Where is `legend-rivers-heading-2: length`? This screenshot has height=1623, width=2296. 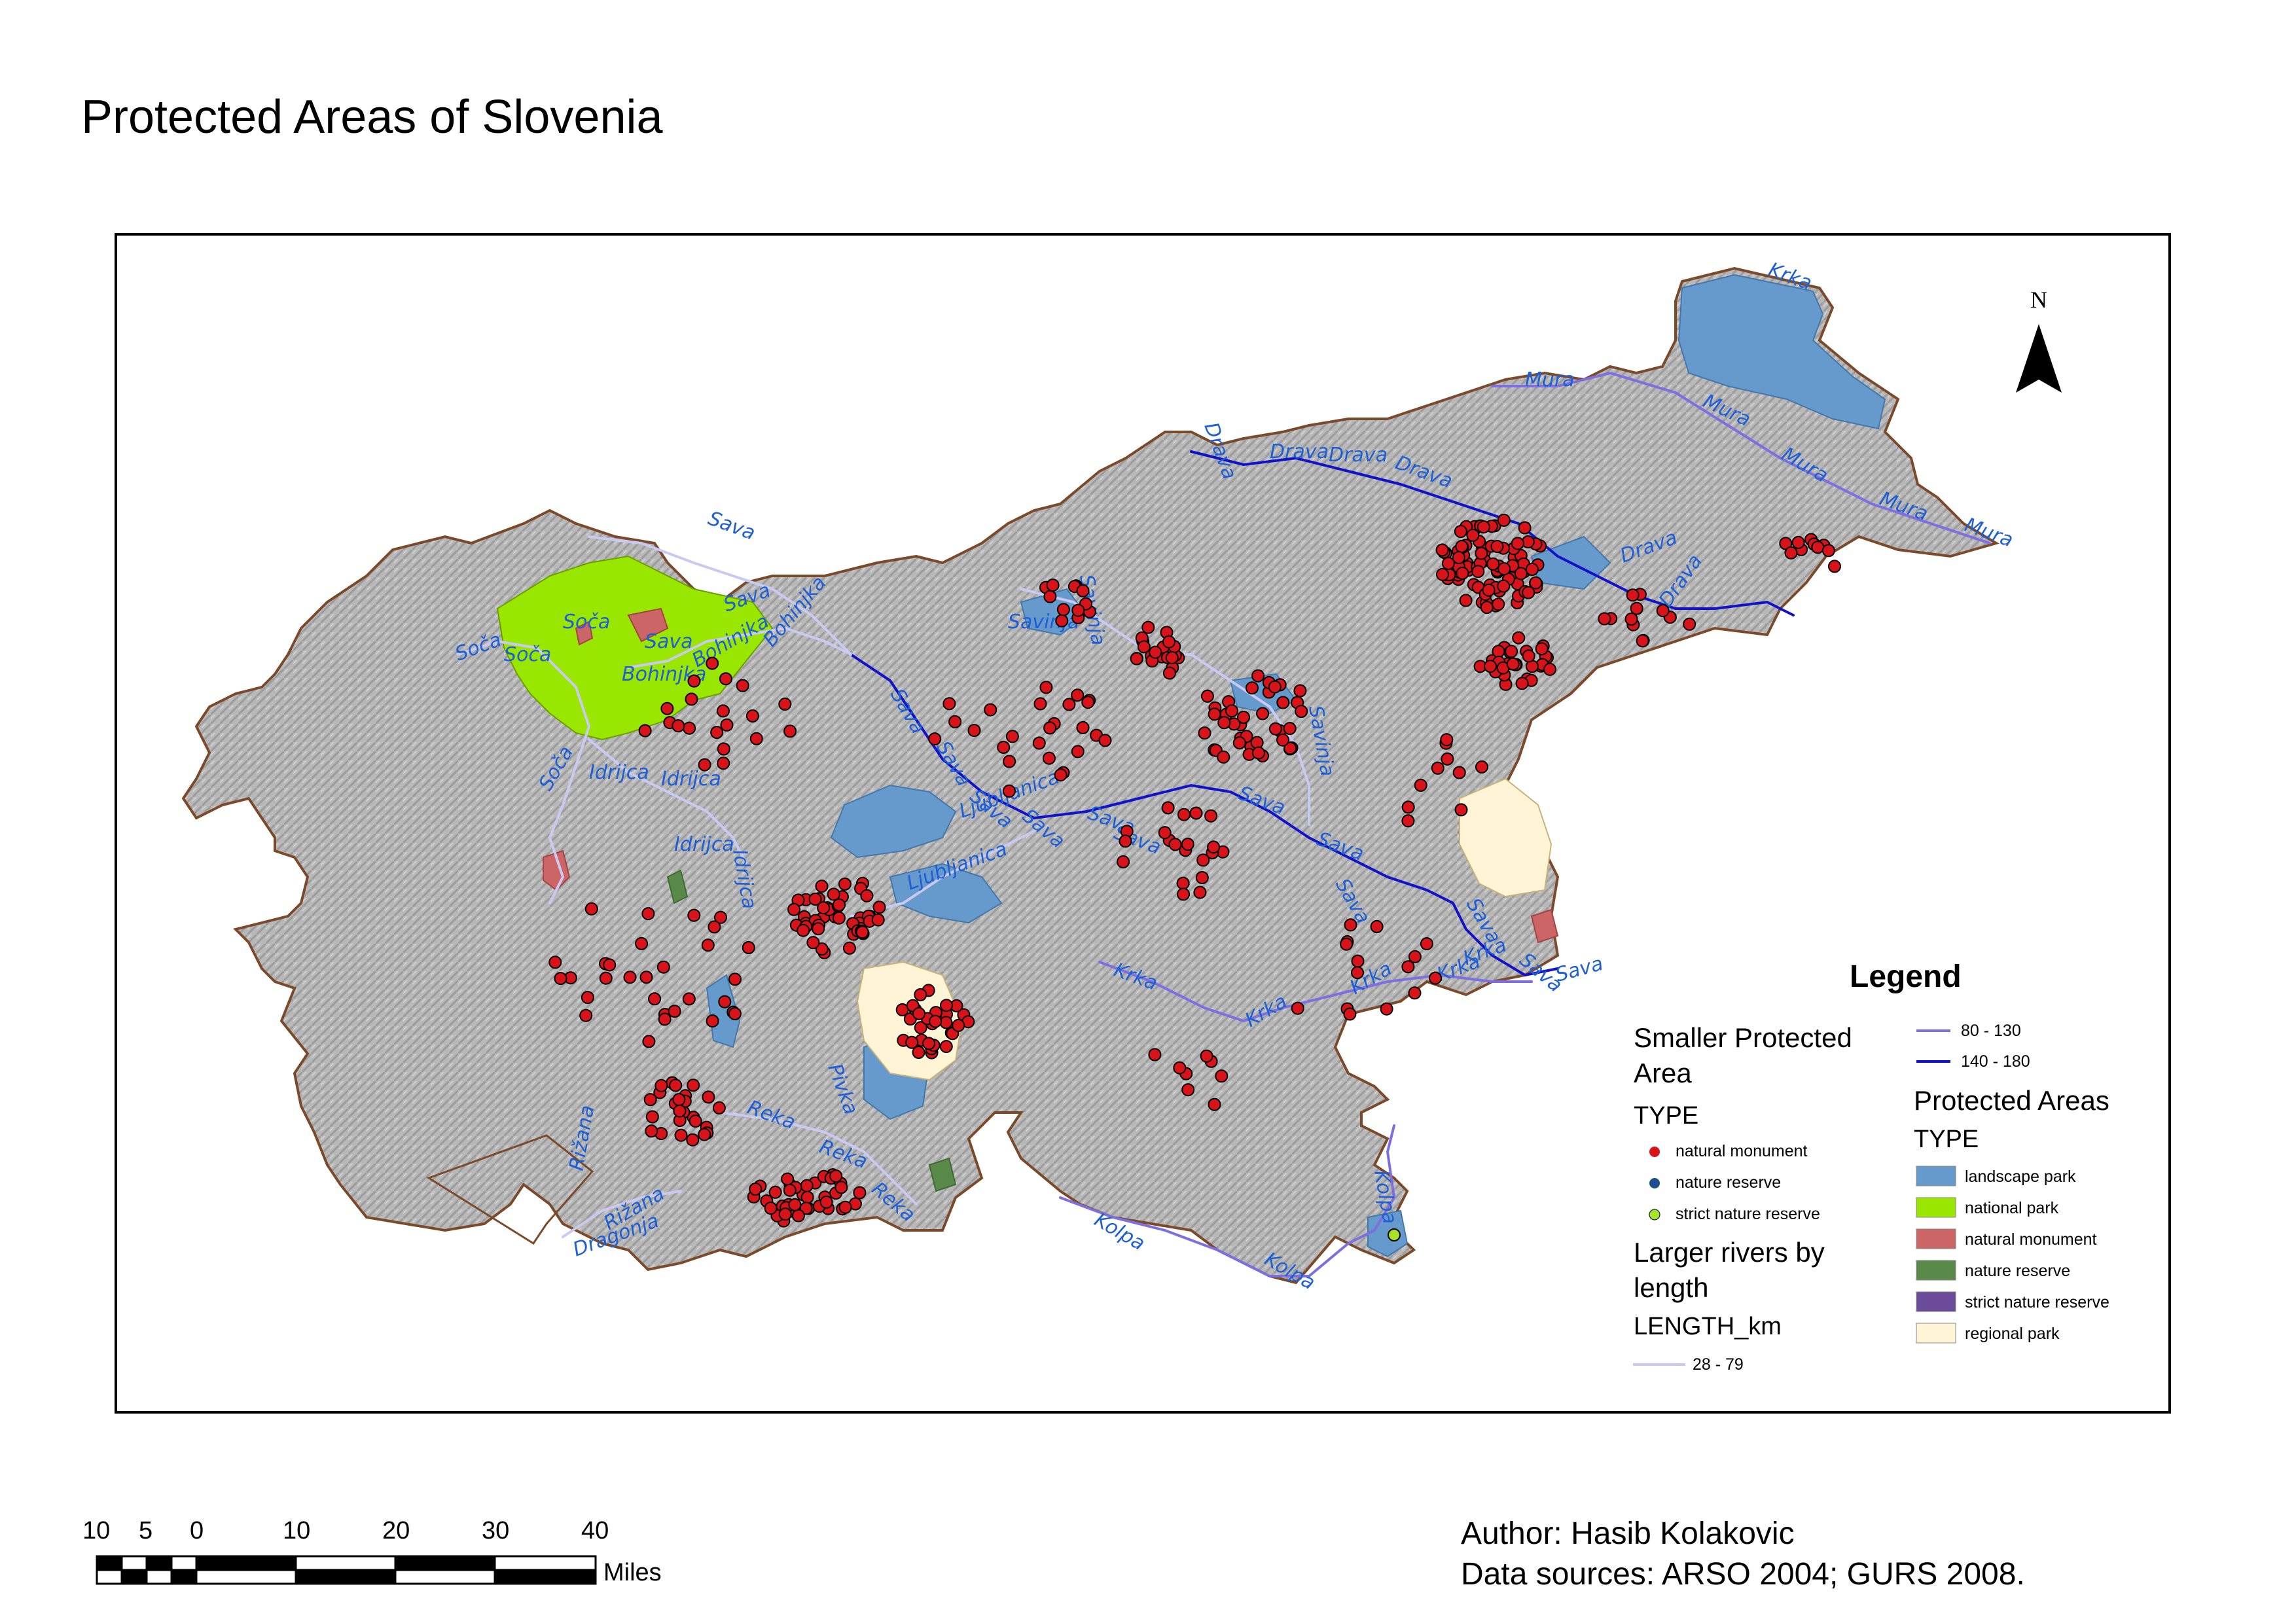 legend-rivers-heading-2: length is located at coordinates (1672, 1288).